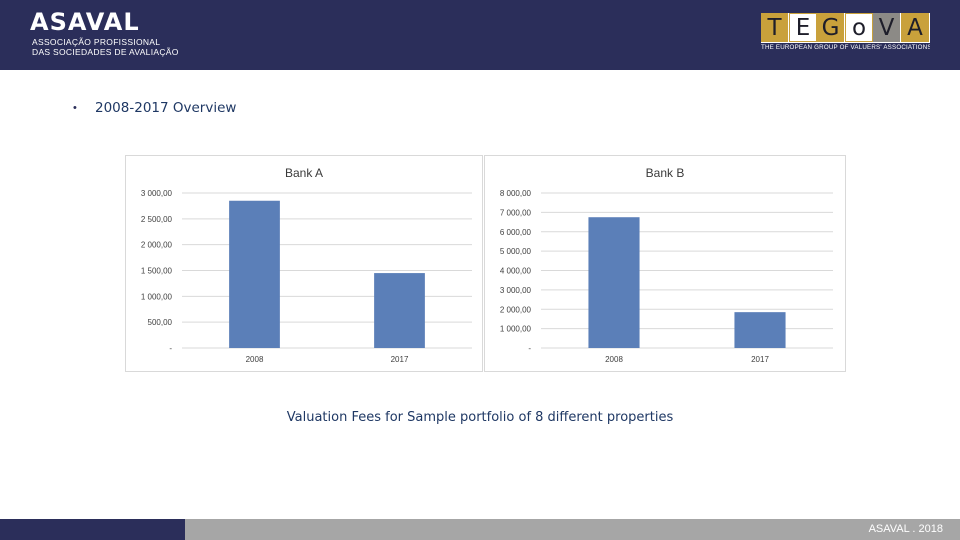 This screenshot has height=540, width=960. I want to click on y-tick-label: 4 000,00, so click(516, 271).